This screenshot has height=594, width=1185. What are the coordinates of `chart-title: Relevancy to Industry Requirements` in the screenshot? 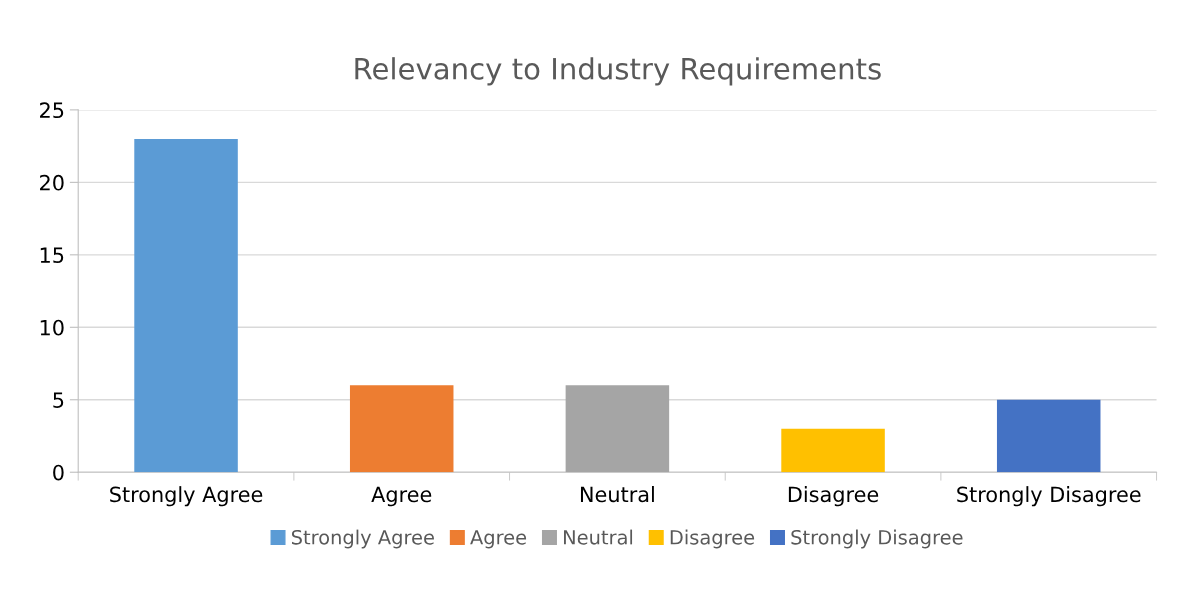 It's located at (618, 71).